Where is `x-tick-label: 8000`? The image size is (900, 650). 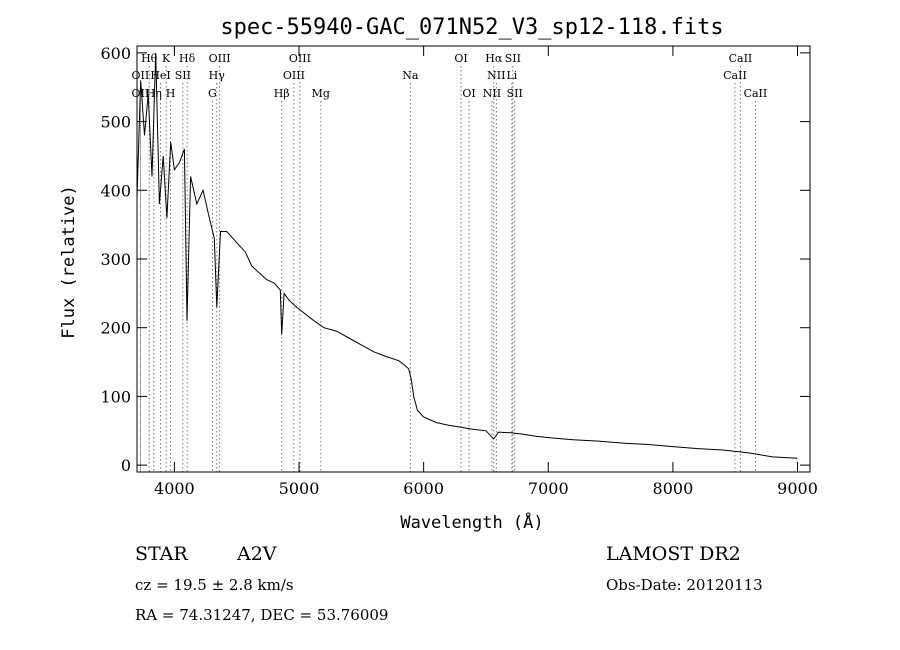
x-tick-label: 8000 is located at coordinates (673, 488).